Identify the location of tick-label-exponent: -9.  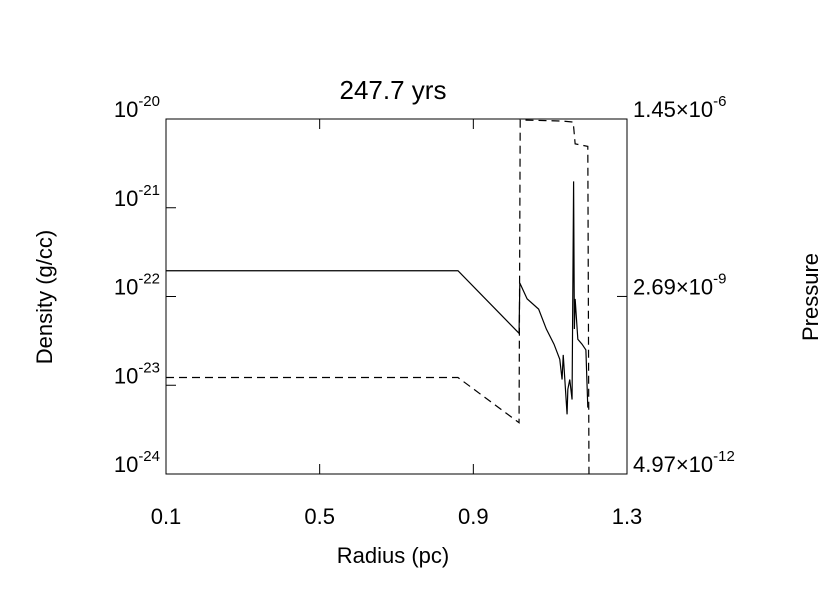
(719, 278).